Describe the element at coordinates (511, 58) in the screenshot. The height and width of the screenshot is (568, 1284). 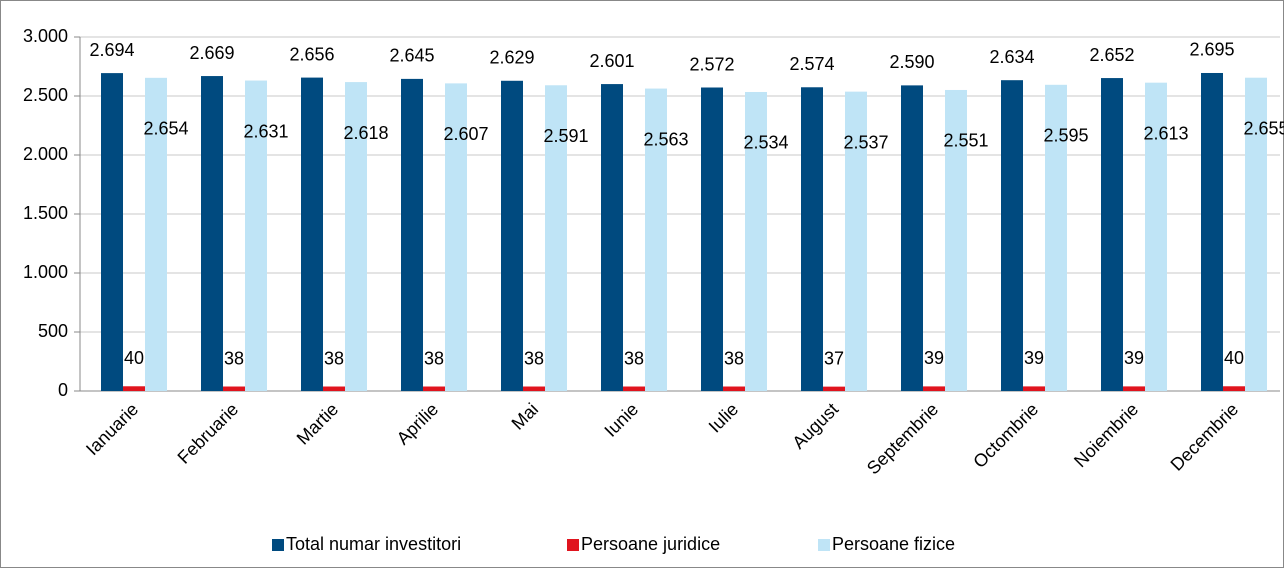
I see `data-label: 2.629` at that location.